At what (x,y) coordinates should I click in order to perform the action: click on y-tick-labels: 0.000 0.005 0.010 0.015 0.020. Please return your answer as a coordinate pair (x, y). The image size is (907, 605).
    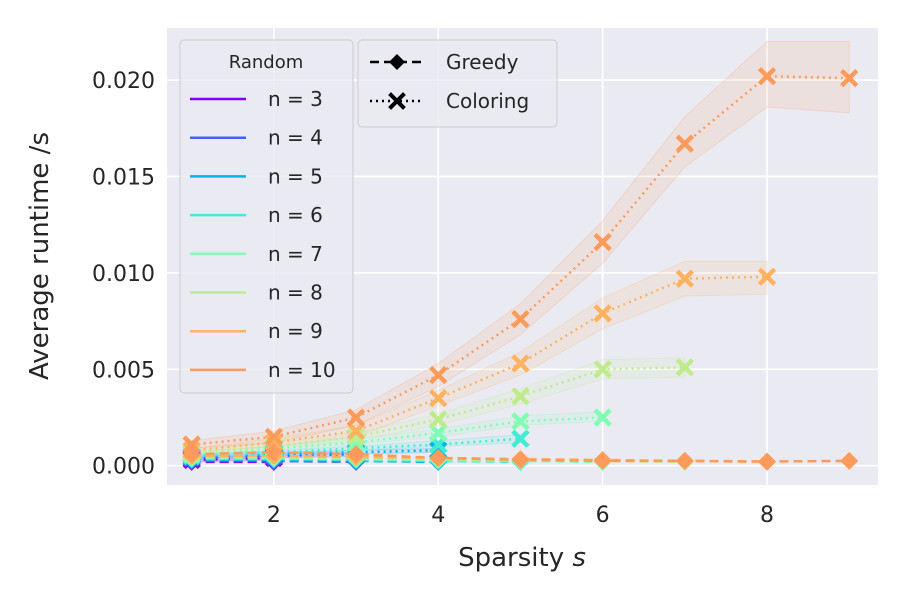
    Looking at the image, I should click on (123, 274).